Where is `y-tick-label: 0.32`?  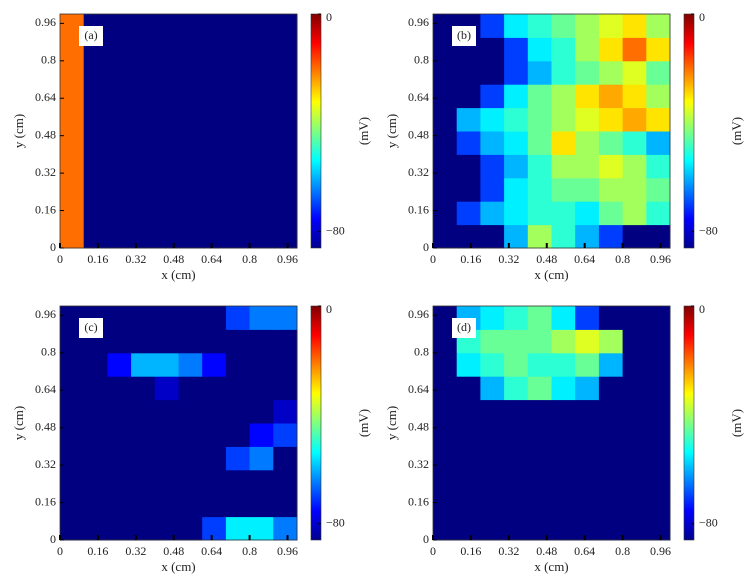
y-tick-label: 0.32 is located at coordinates (45, 172).